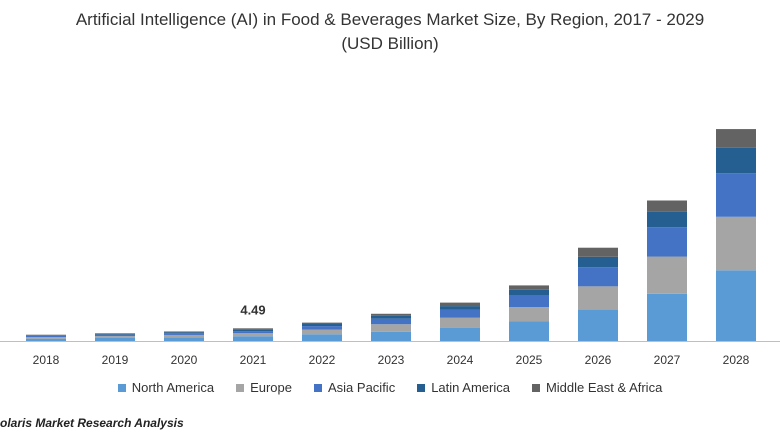 Image resolution: width=780 pixels, height=440 pixels. Describe the element at coordinates (322, 337) in the screenshot. I see `bar-2022-north-america` at that location.